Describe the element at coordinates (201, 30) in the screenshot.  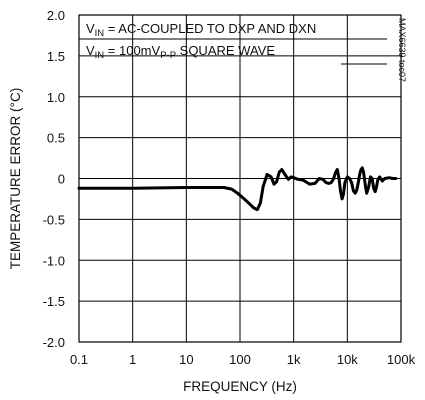
I see `annotation-line-1: VIN = AC-COUPLED TO DXP AND DXN` at that location.